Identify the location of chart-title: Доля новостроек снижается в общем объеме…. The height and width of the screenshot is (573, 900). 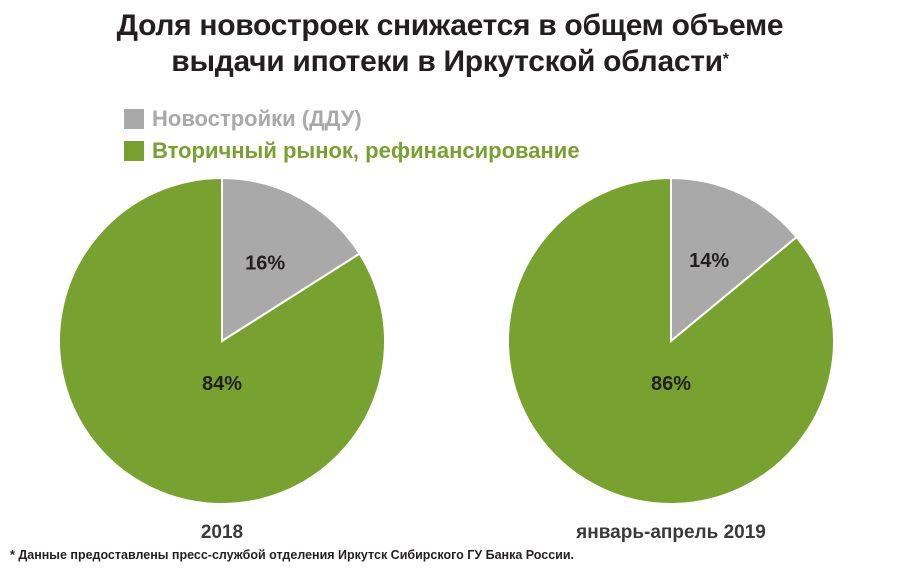
(450, 44).